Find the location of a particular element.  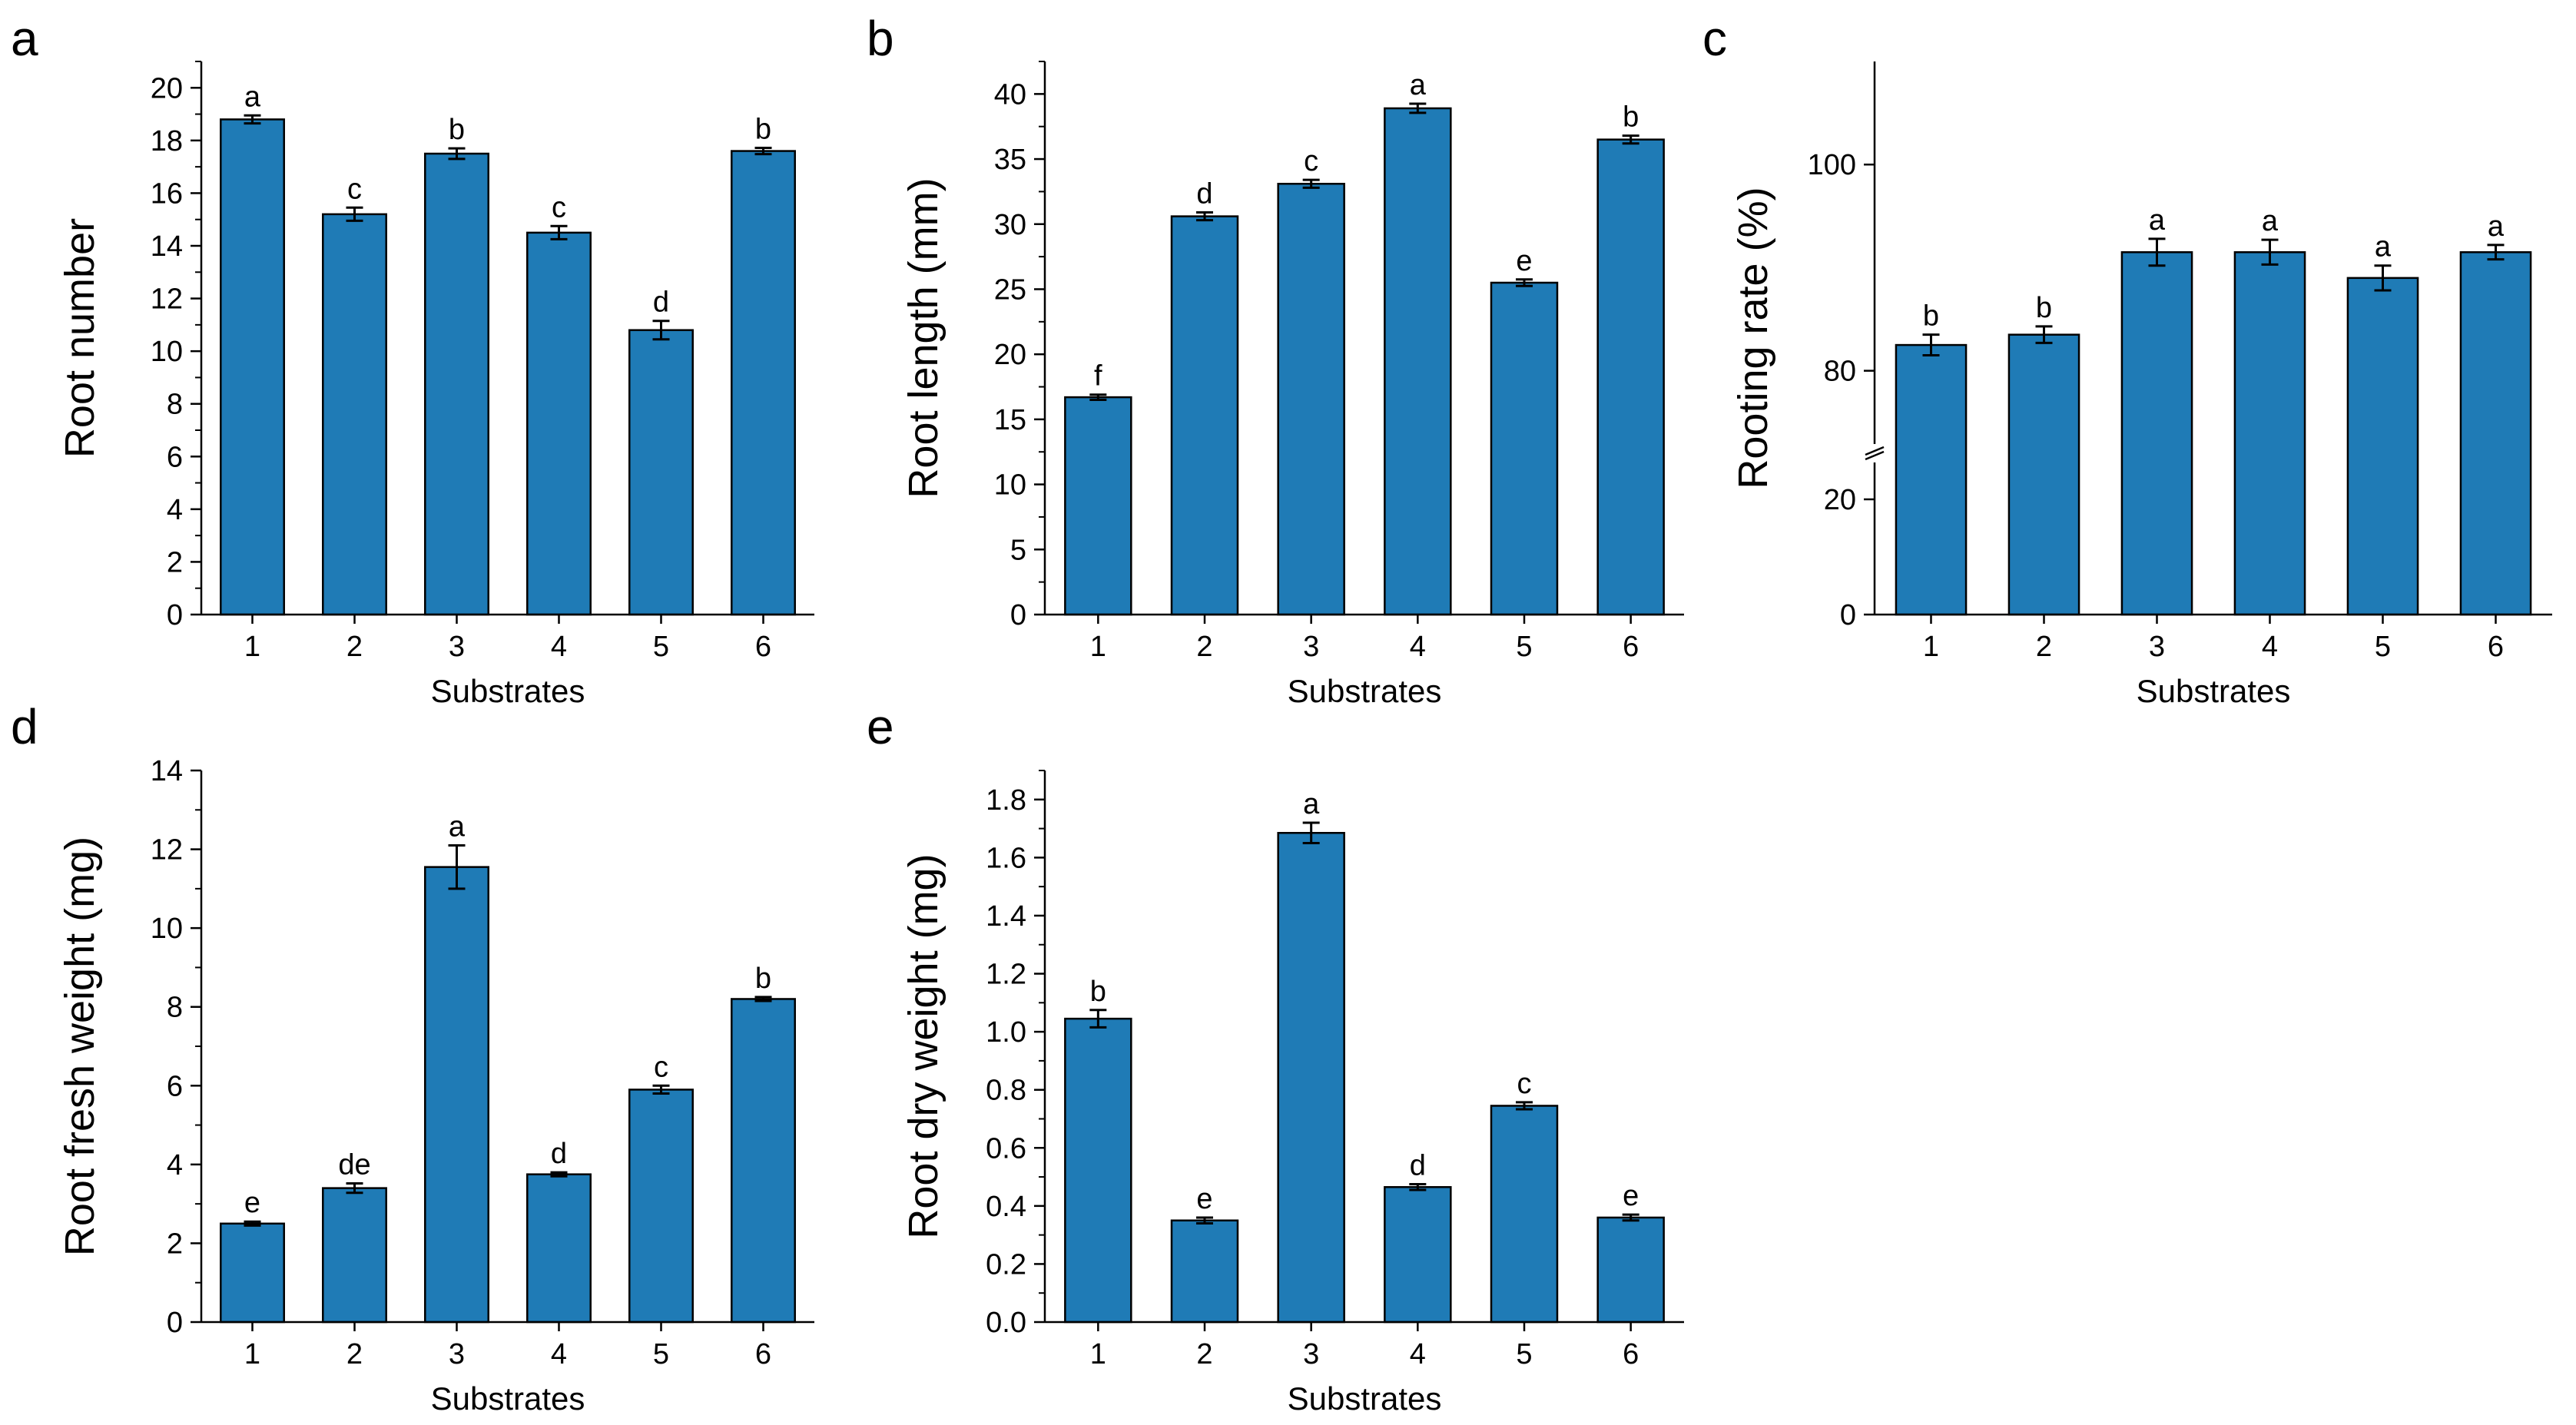

y-tick-label: 0.8 is located at coordinates (1006, 1091).